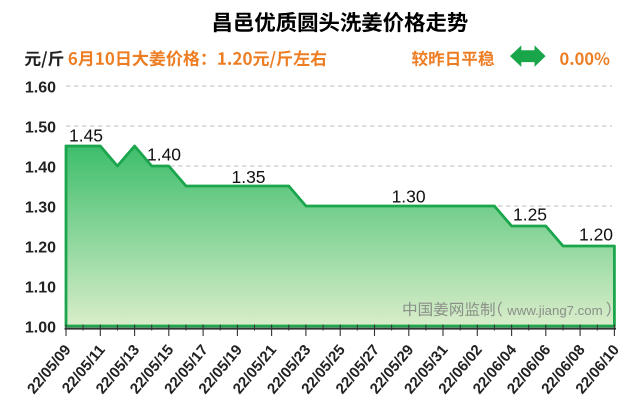 This screenshot has width=640, height=410. What do you see at coordinates (248, 177) in the screenshot?
I see `svg-text: 1.35` at bounding box center [248, 177].